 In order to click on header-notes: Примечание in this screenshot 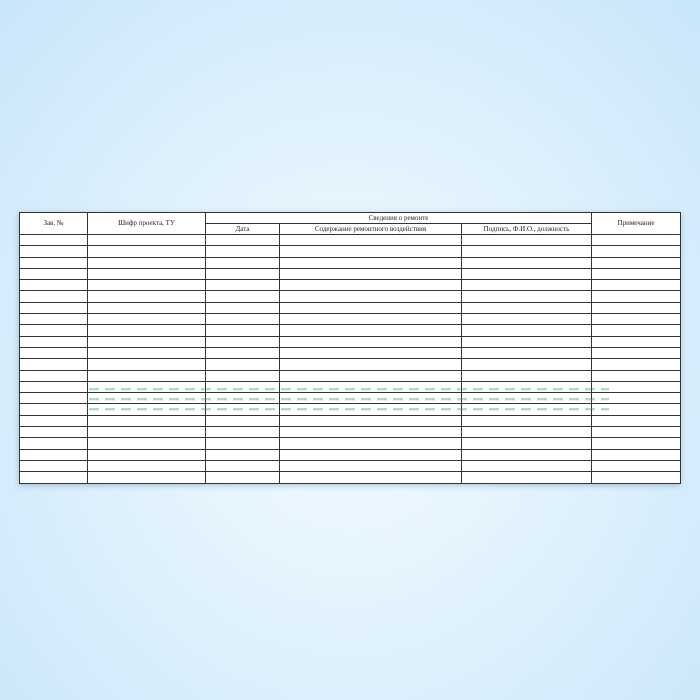, I will do `click(636, 223)`.